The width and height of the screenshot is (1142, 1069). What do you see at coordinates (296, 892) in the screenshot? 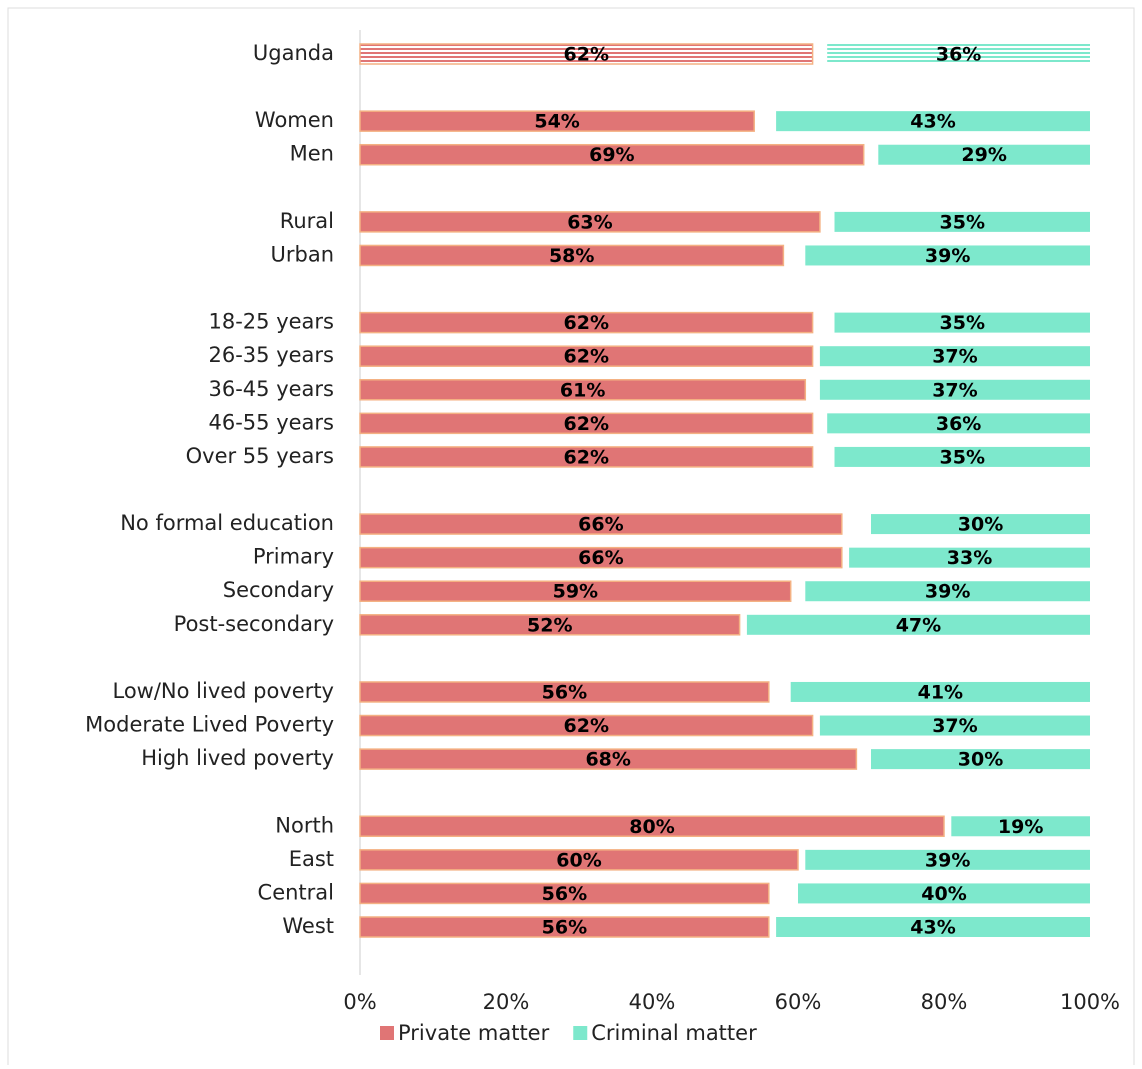
I see `category-label: Central` at bounding box center [296, 892].